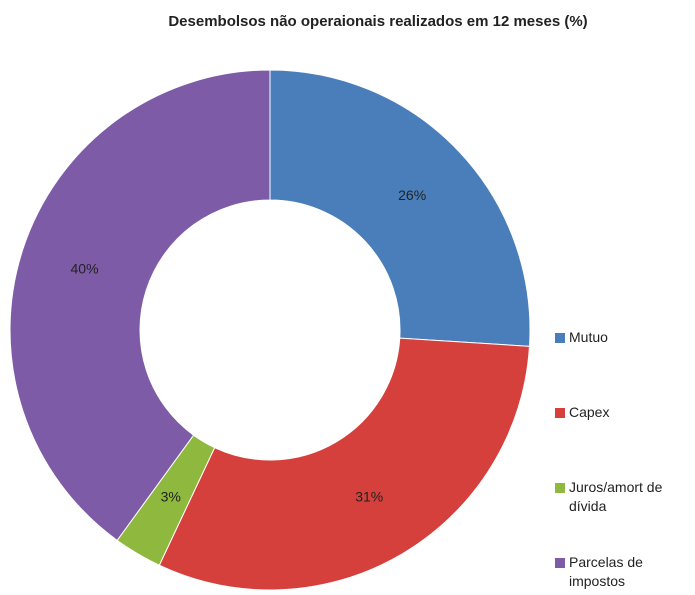 This screenshot has width=695, height=595. What do you see at coordinates (616, 496) in the screenshot?
I see `legend-label: Juros/amort de dívida` at bounding box center [616, 496].